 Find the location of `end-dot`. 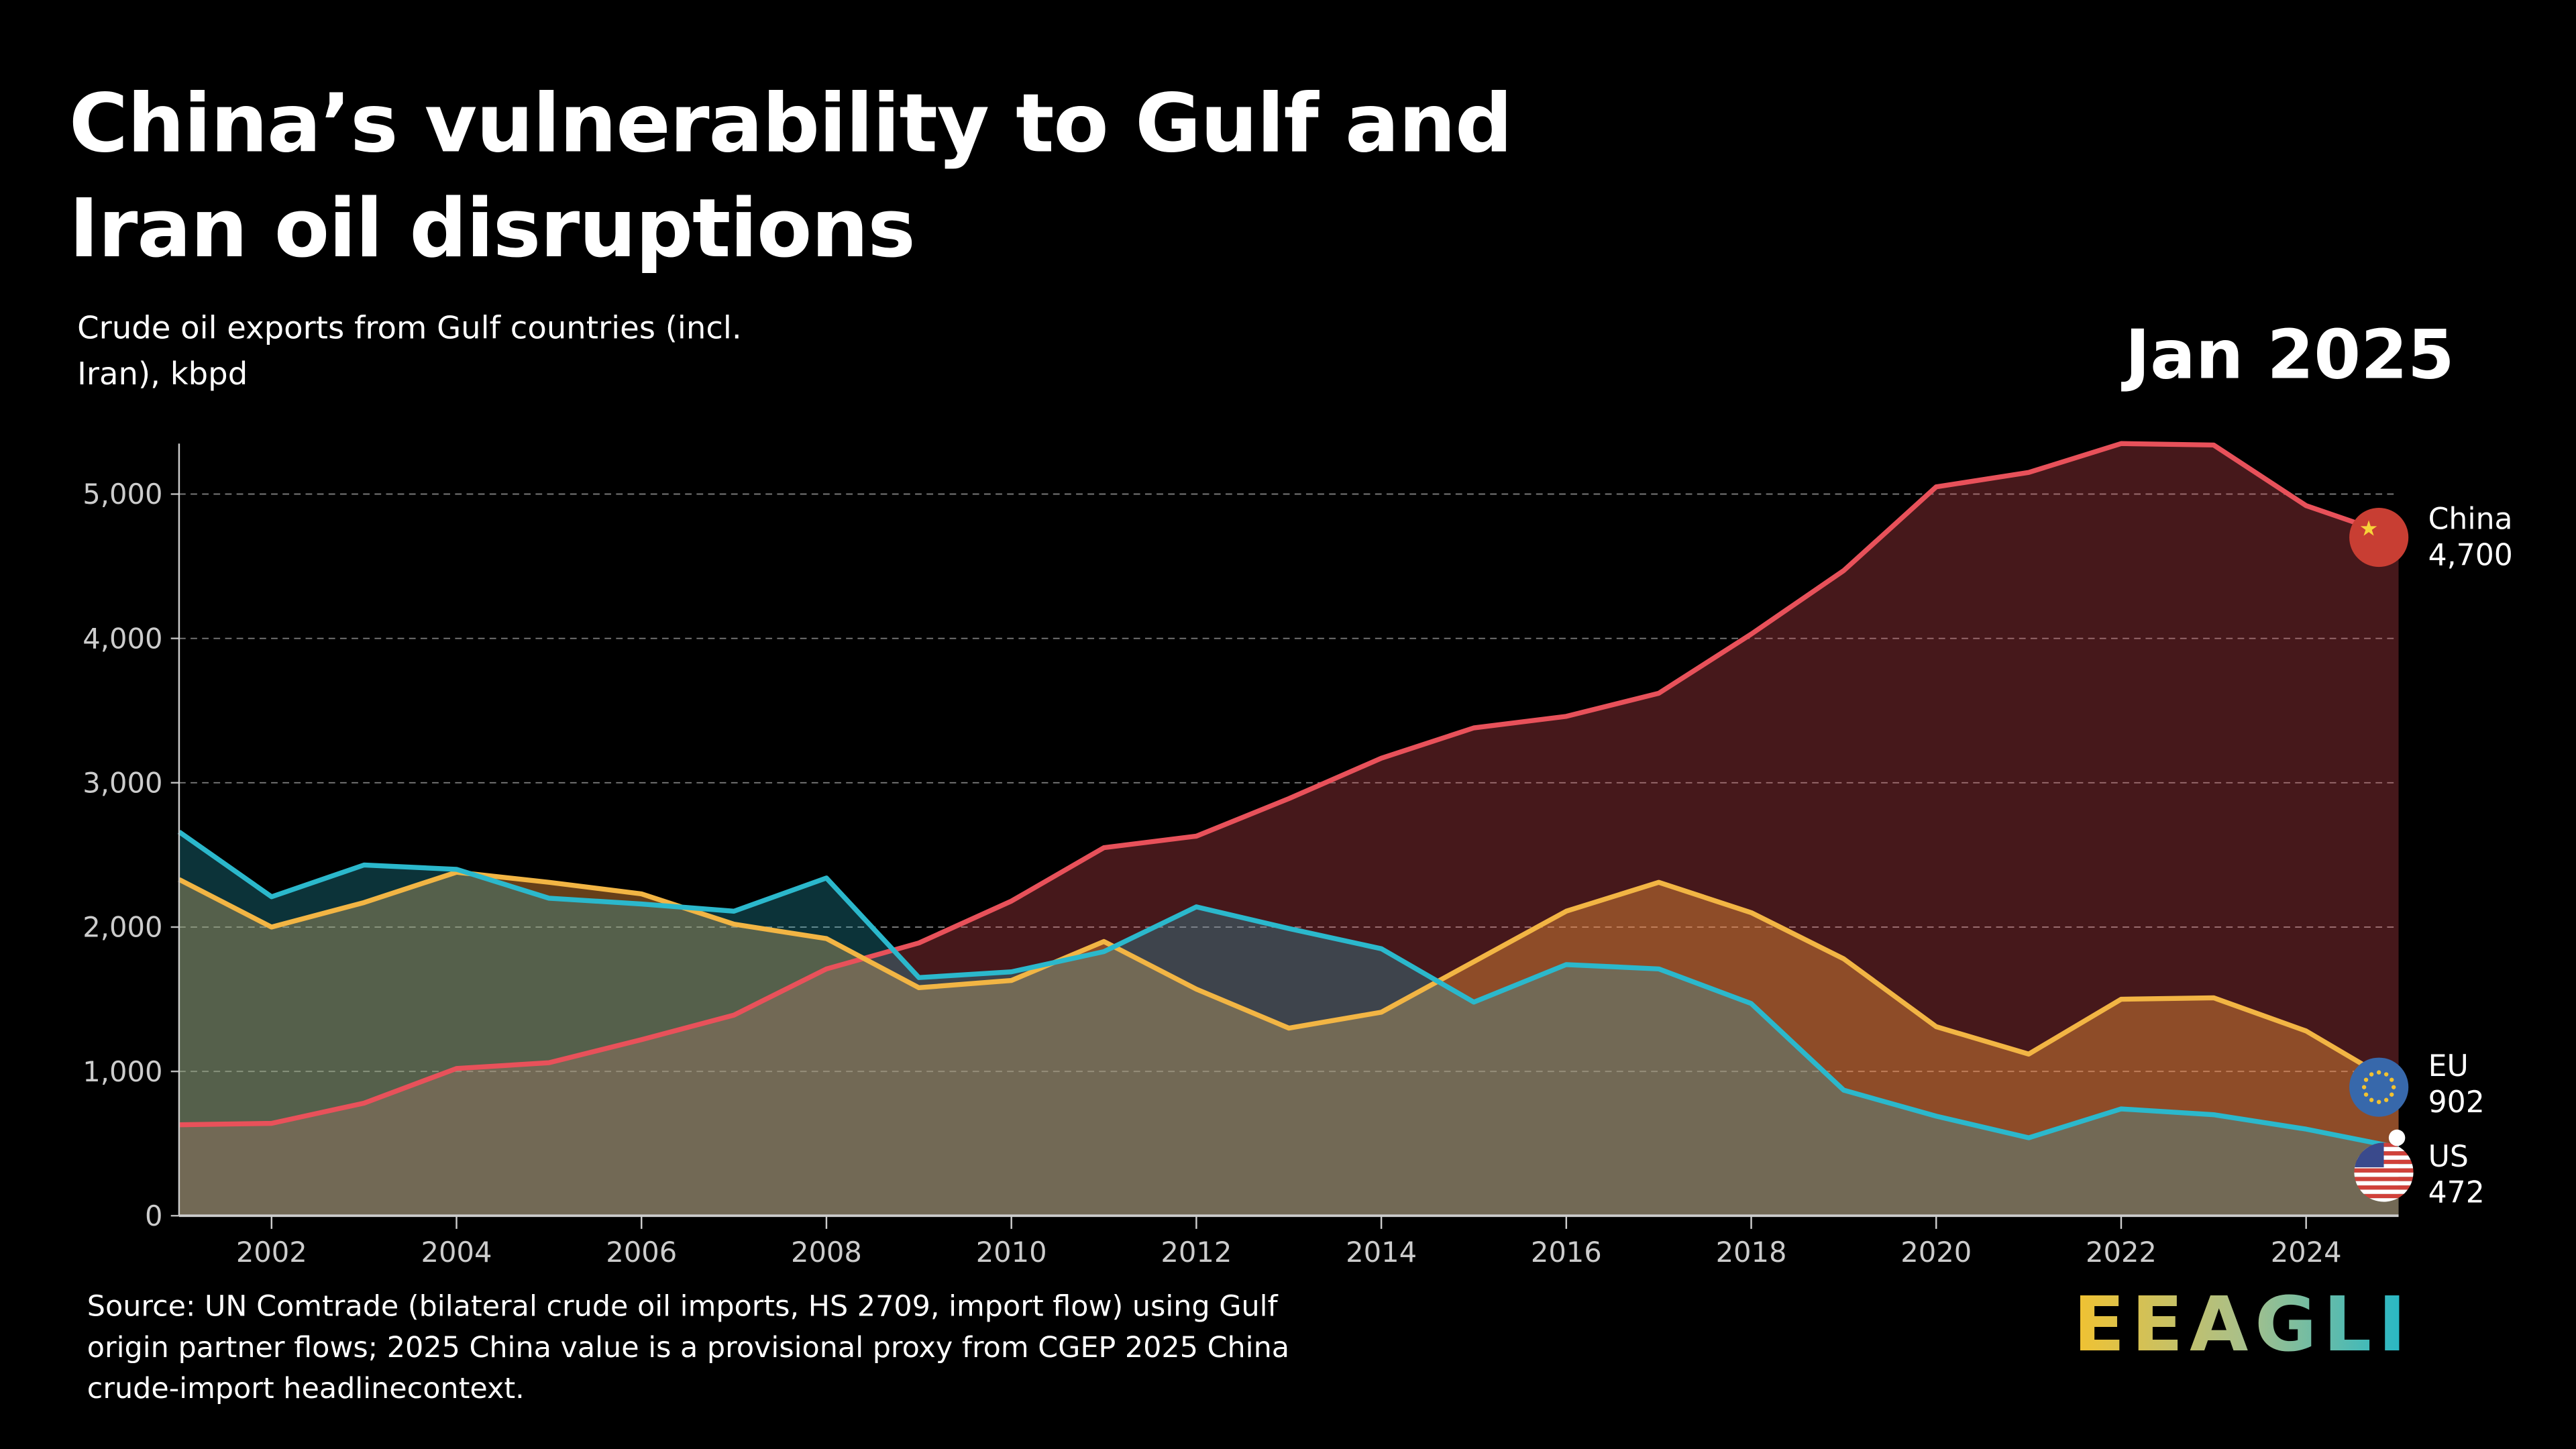

end-dot is located at coordinates (2397, 1137).